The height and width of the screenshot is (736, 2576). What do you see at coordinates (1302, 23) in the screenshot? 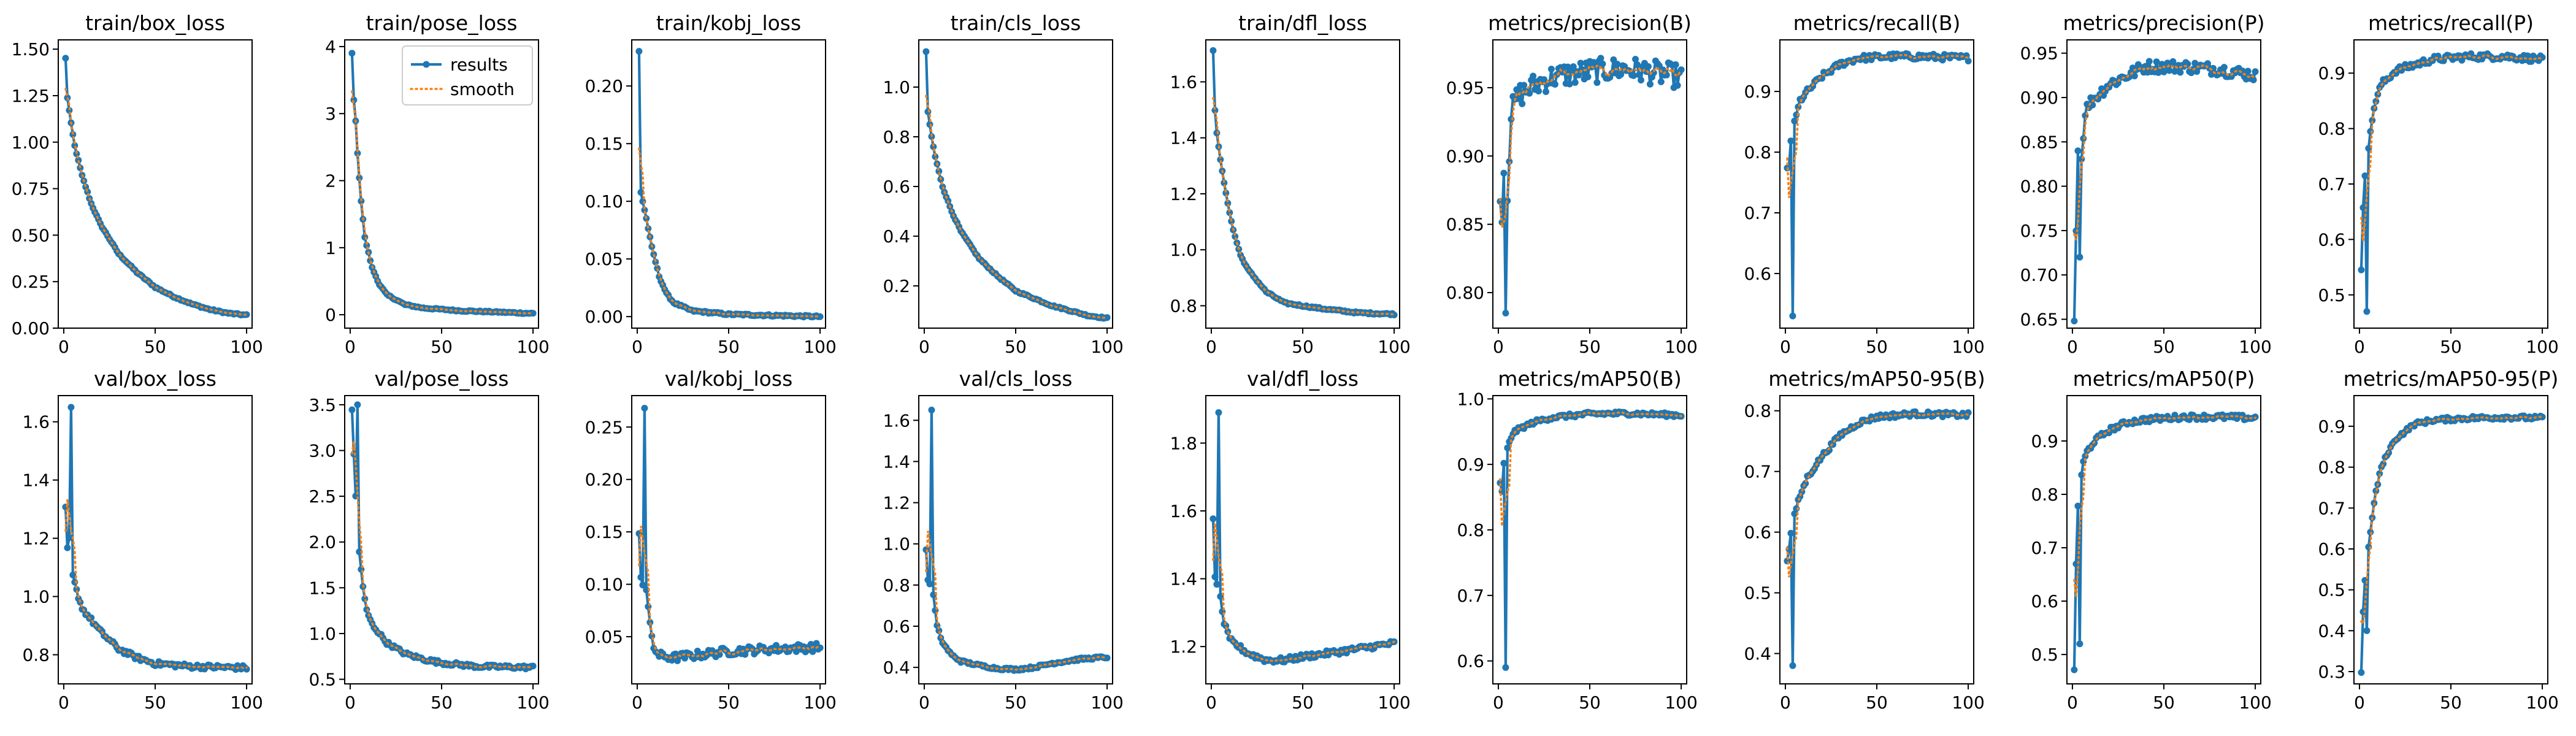
I see `subplot-title: train/dfl_loss` at bounding box center [1302, 23].